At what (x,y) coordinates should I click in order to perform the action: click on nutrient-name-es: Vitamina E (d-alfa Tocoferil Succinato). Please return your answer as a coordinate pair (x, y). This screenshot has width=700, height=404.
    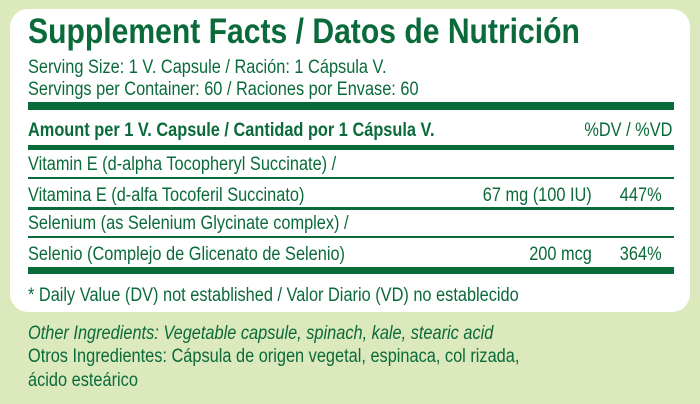
    Looking at the image, I should click on (166, 195).